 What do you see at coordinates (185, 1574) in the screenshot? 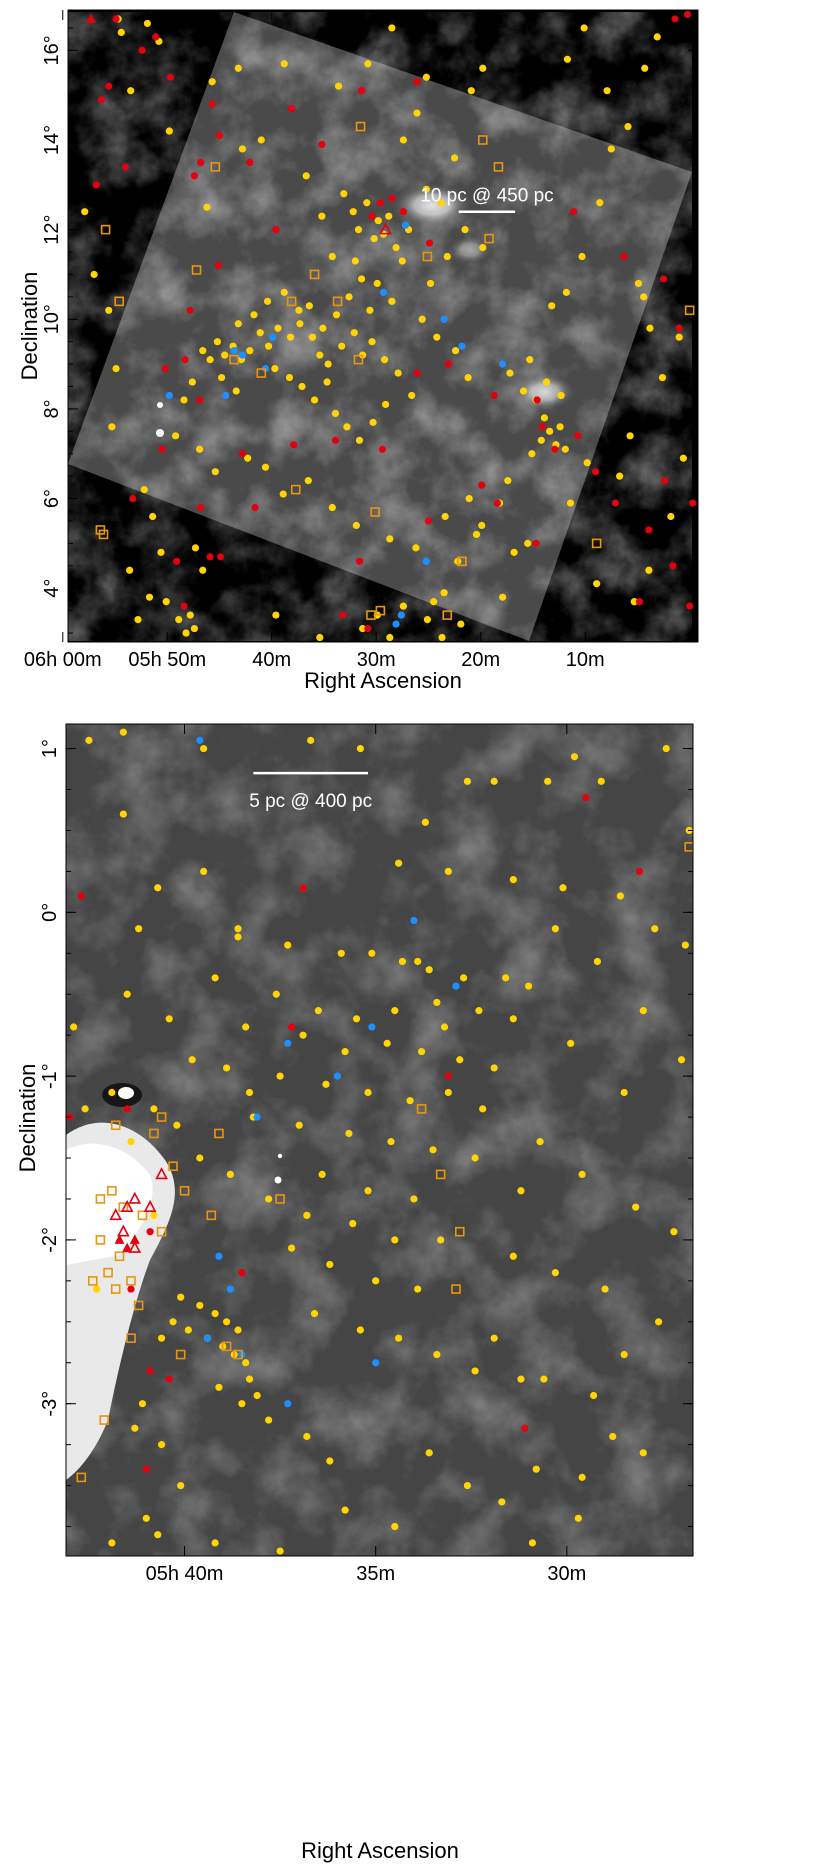
I see `x-tick-label: 05h 40m` at bounding box center [185, 1574].